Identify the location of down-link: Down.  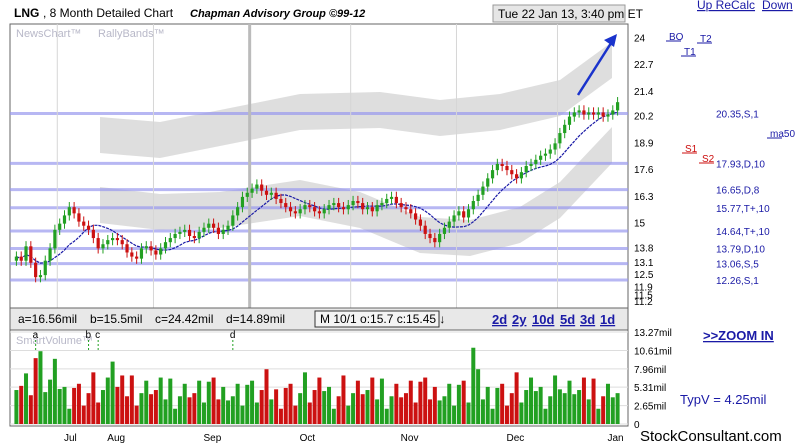
(777, 6).